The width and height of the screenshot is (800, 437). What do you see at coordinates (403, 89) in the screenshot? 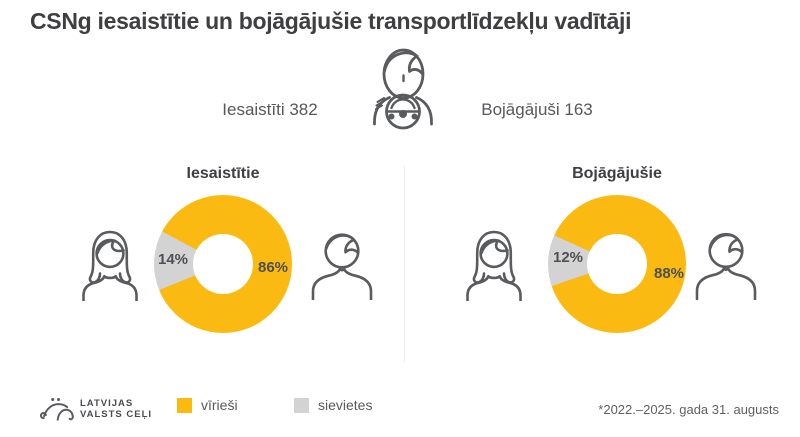
I see `driver-steering-wheel-icon` at bounding box center [403, 89].